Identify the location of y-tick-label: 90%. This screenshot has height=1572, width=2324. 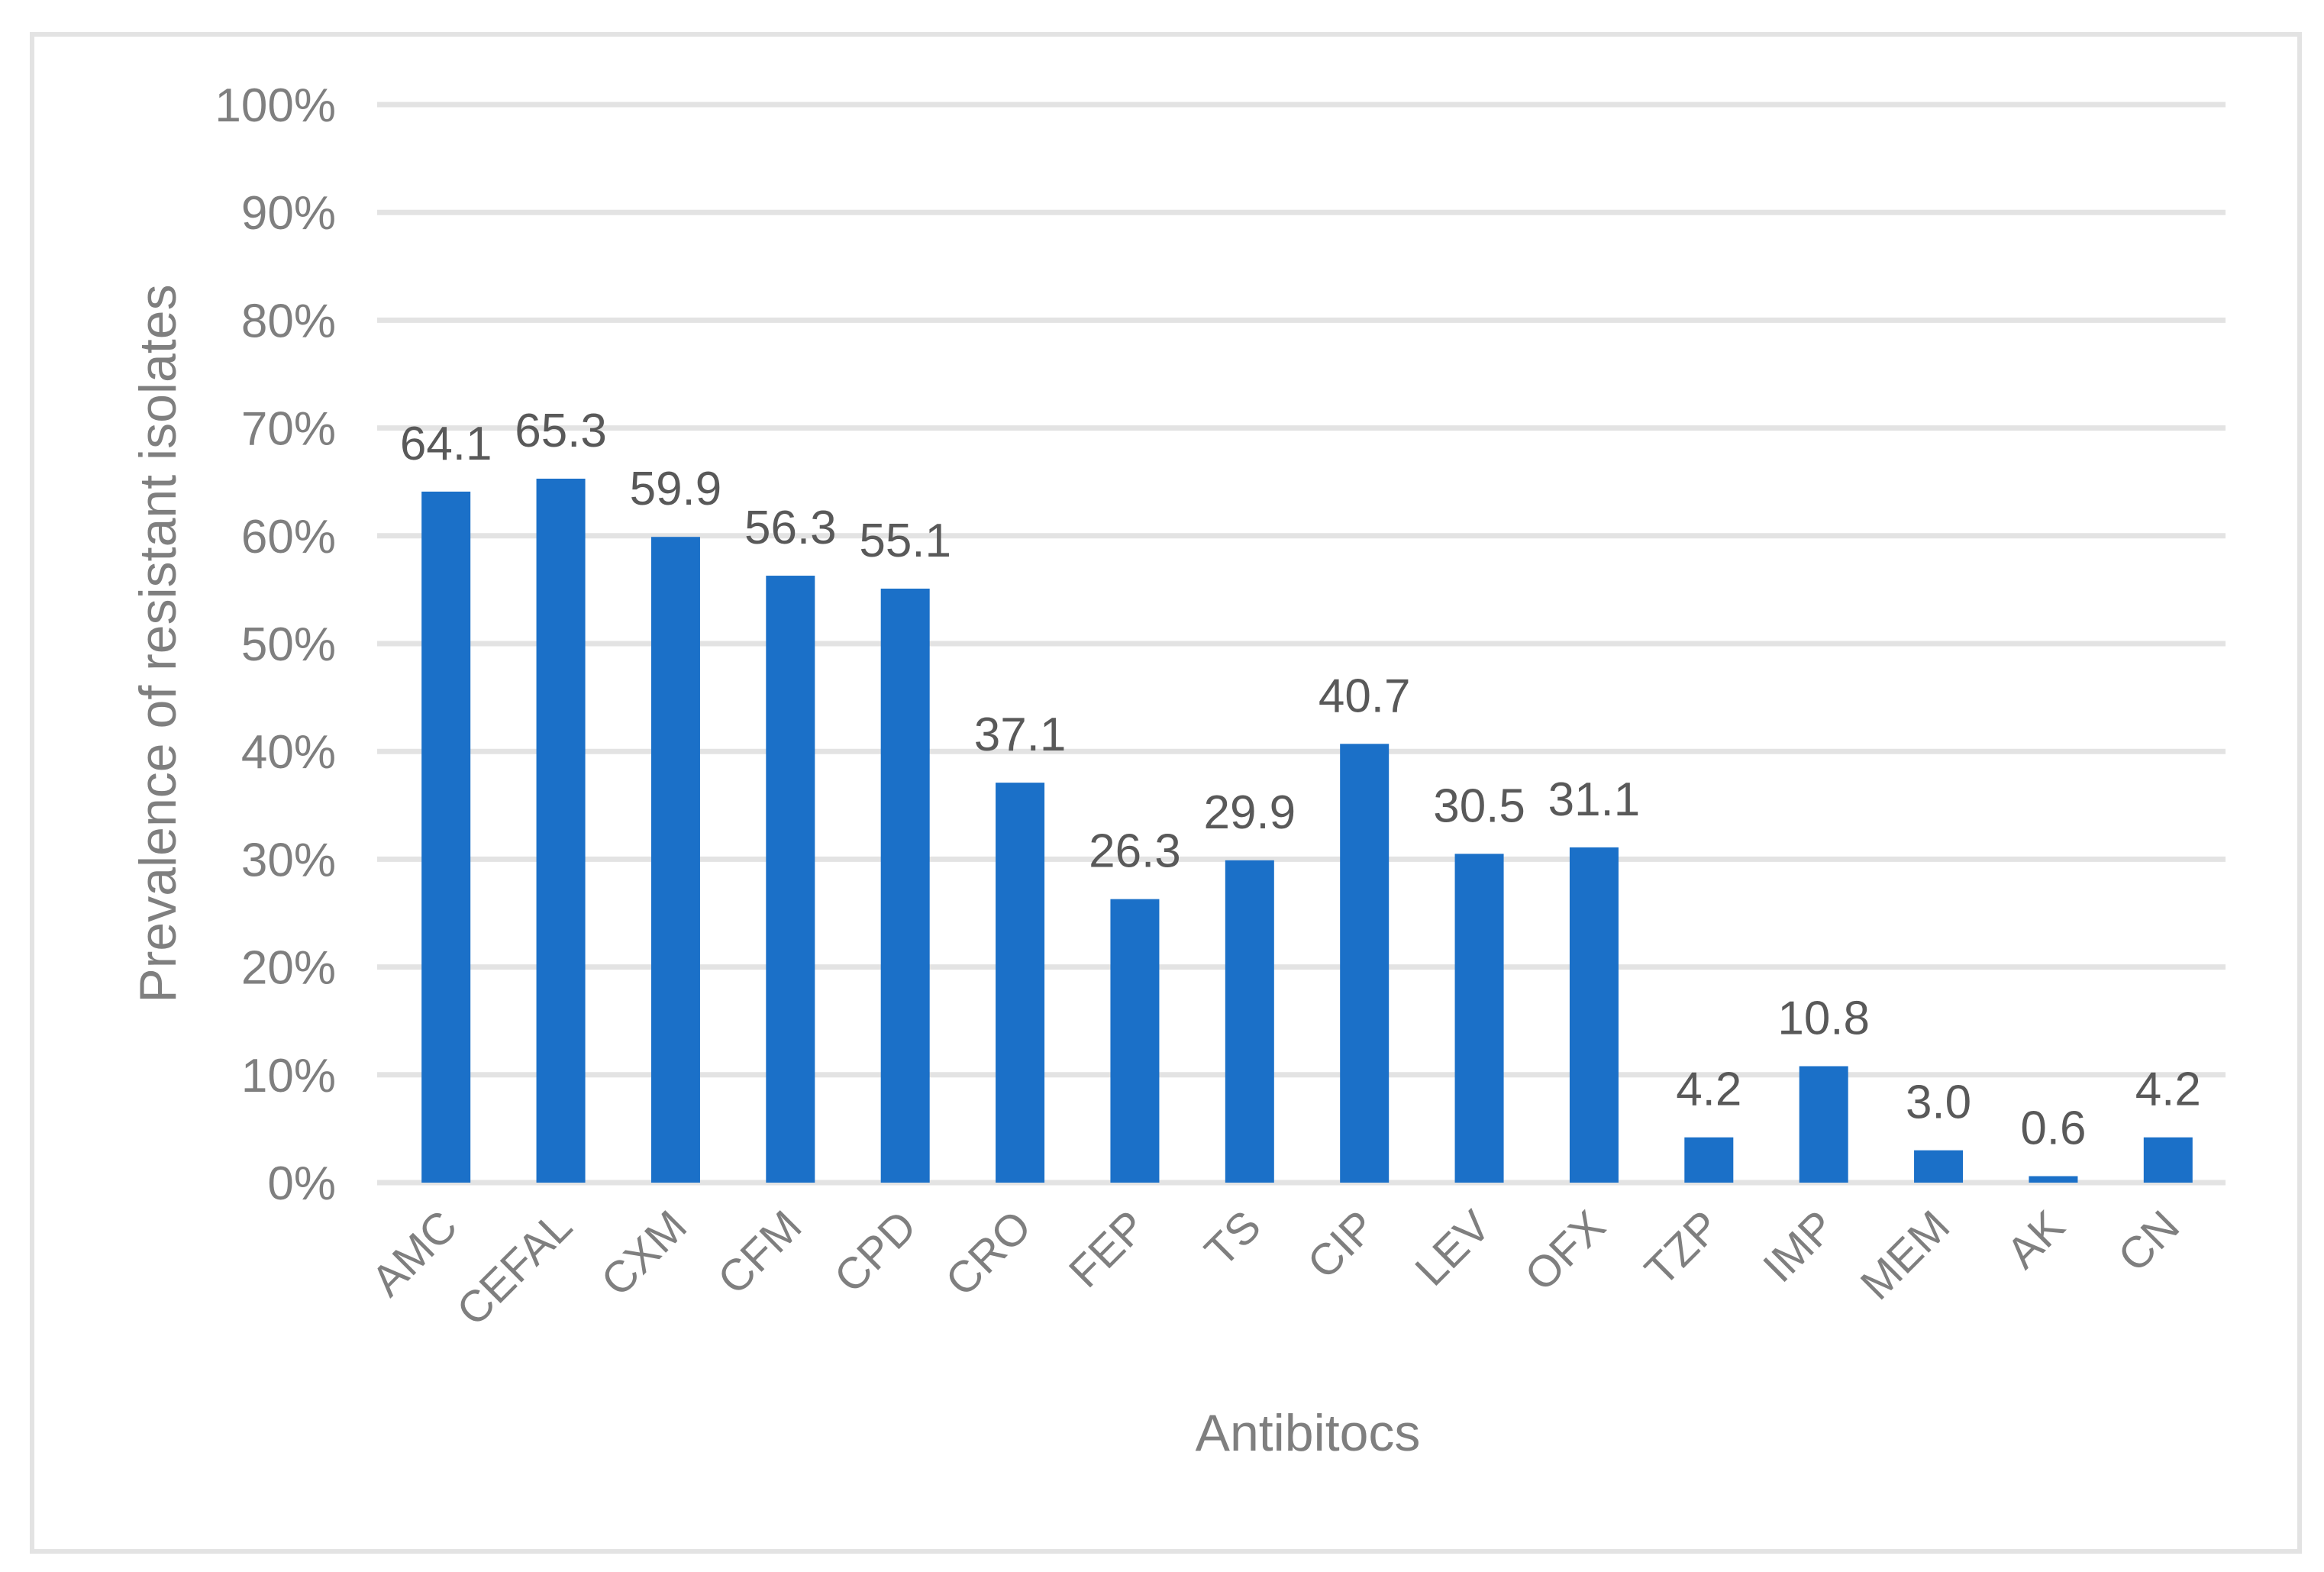
(288, 213).